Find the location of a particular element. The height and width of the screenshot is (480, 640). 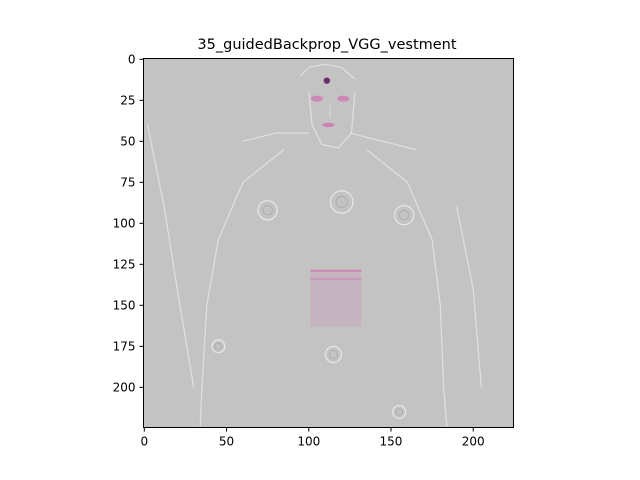

x-axis: 0 50 100 150 200 is located at coordinates (313, 438).